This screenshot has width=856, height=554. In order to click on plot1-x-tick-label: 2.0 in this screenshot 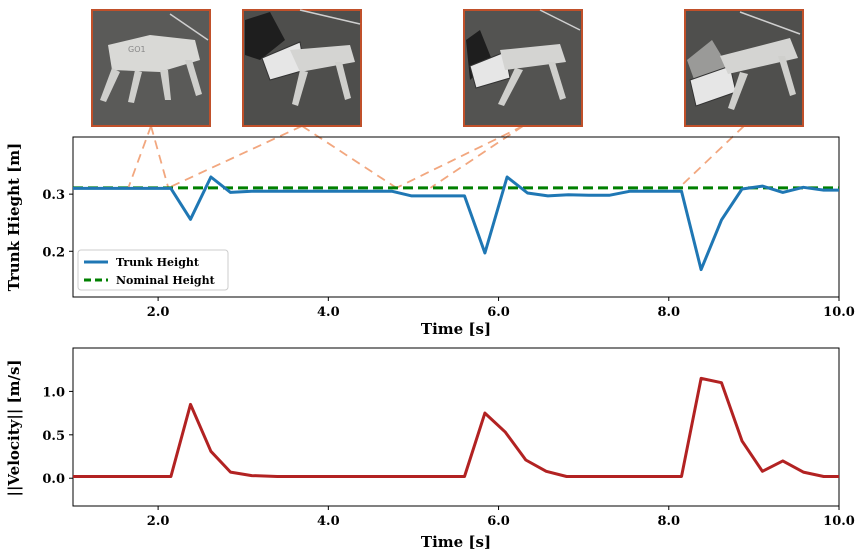, I will do `click(158, 312)`.